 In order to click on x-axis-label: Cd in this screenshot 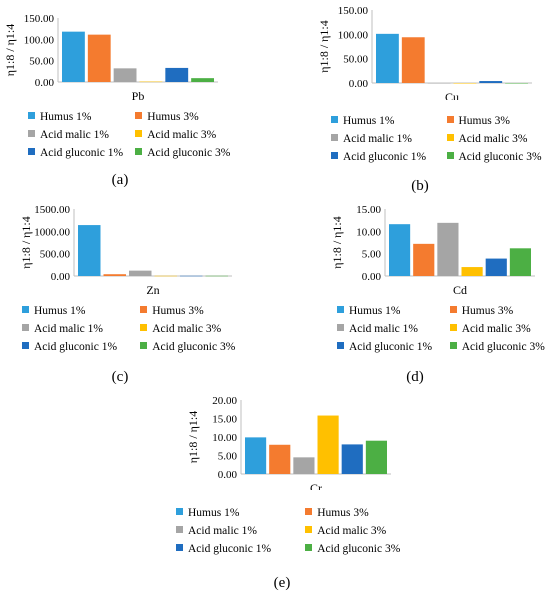, I will do `click(460, 290)`.